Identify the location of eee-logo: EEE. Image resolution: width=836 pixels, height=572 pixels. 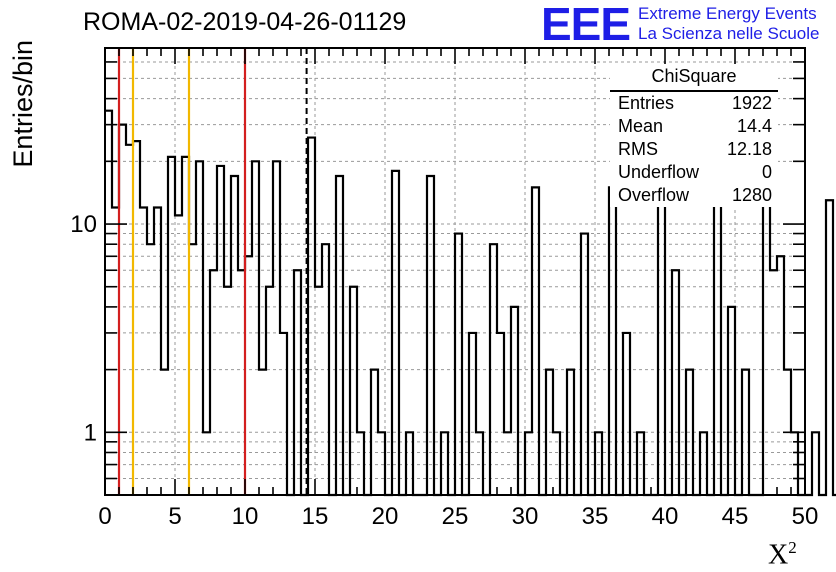
(586, 25).